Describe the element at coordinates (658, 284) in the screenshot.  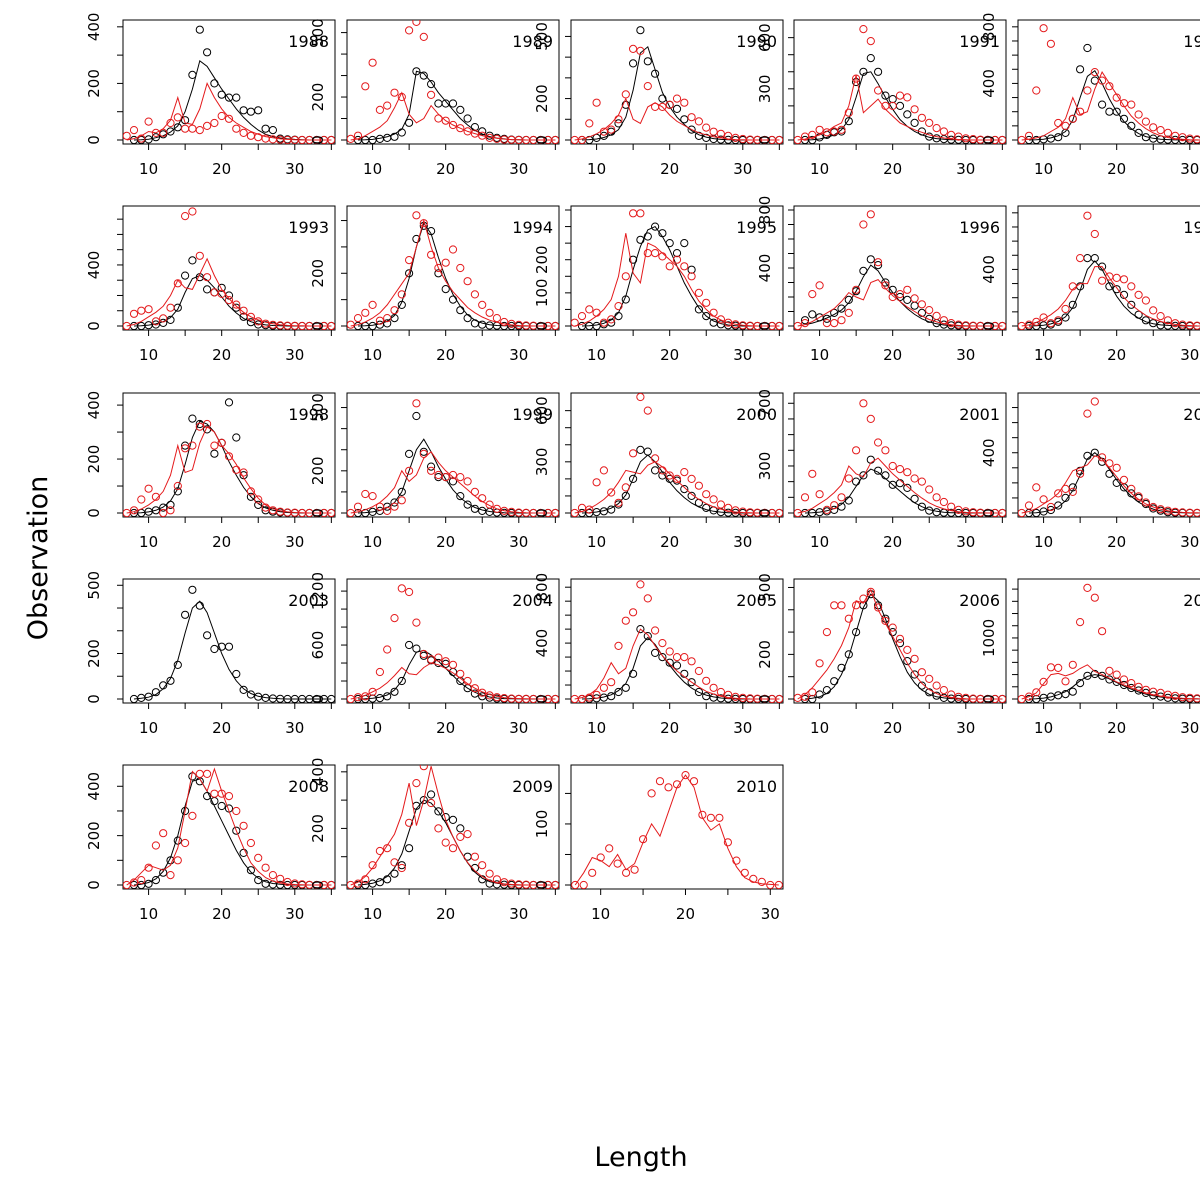
I see `panel-1995: 1995 0 100 200 10 20 30` at that location.